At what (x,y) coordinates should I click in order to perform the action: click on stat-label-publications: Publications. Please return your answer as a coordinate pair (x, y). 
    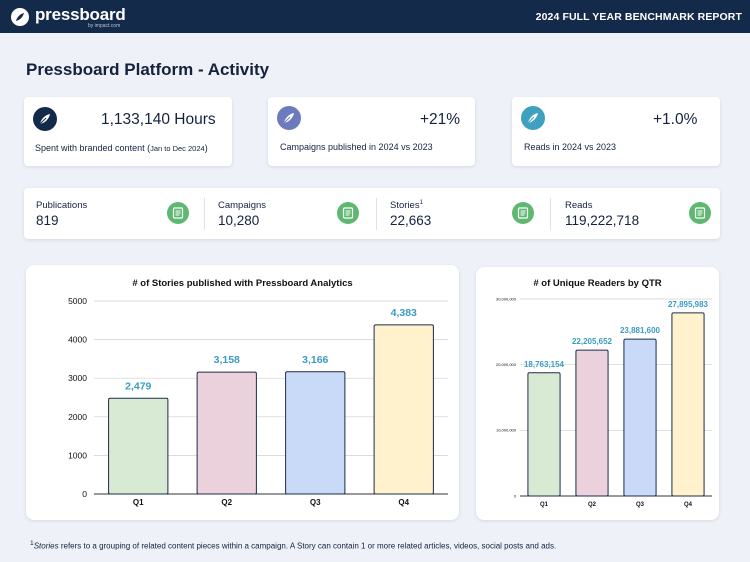
    Looking at the image, I should click on (62, 205).